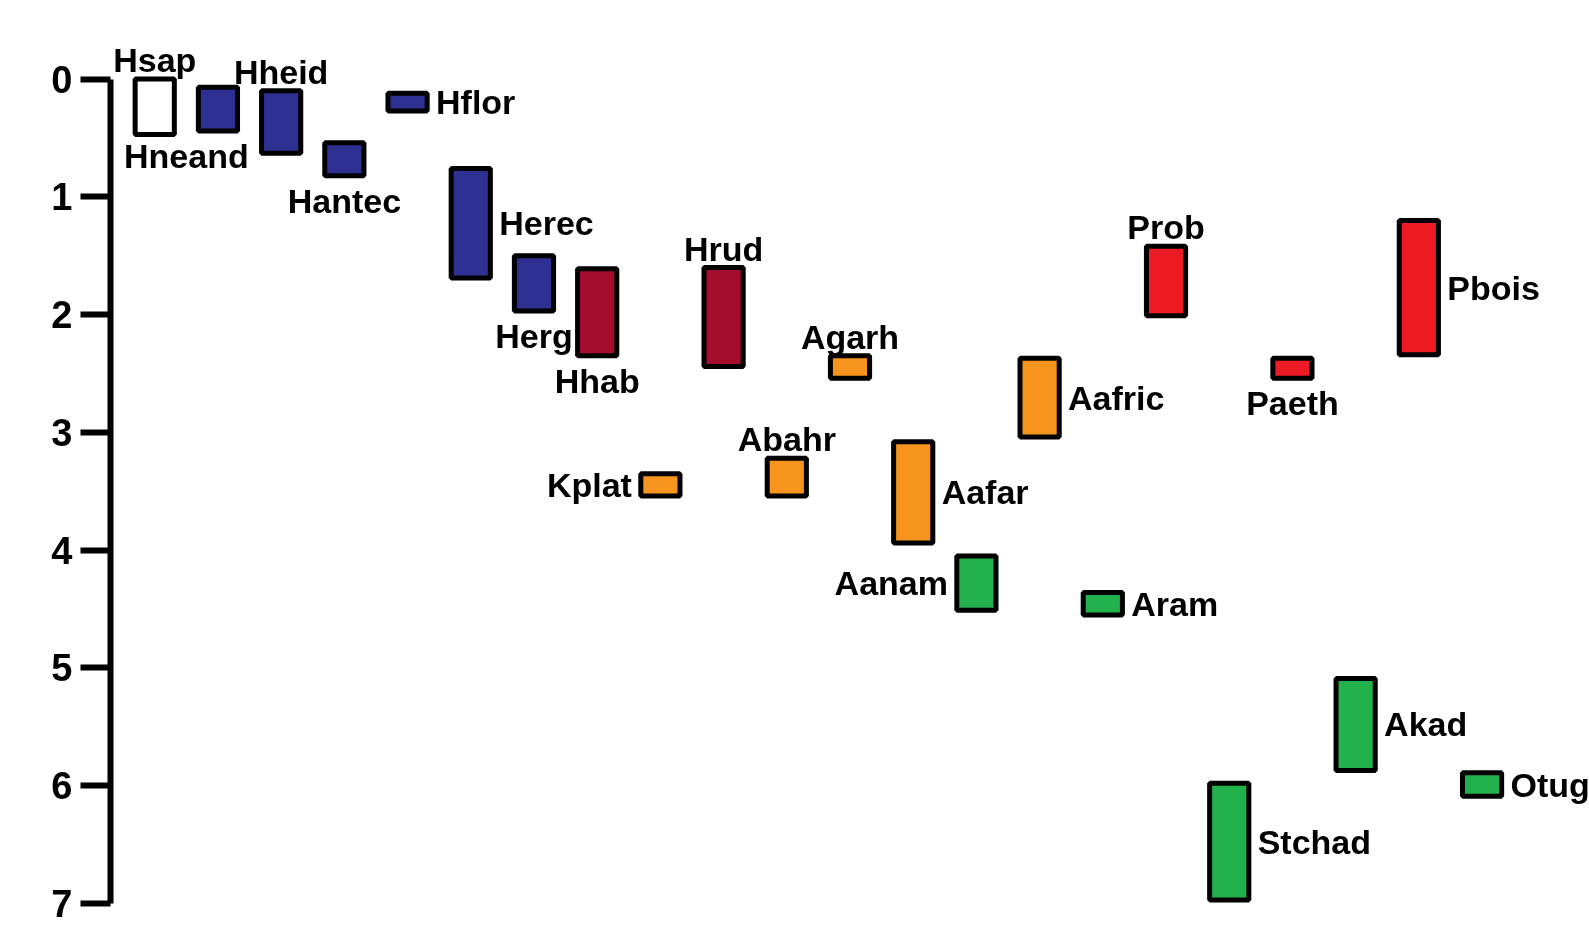 Image resolution: width=1589 pixels, height=931 pixels. Describe the element at coordinates (62, 904) in the screenshot. I see `y-tick-label: 7` at that location.